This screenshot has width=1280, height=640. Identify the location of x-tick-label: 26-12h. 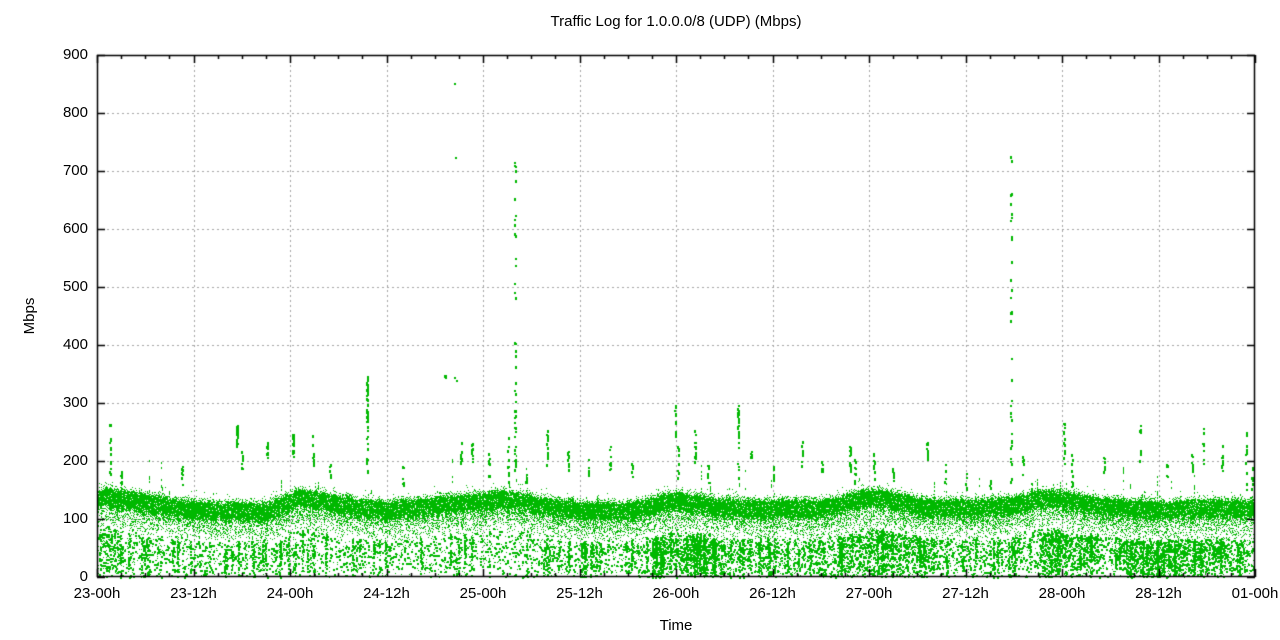
(772, 593).